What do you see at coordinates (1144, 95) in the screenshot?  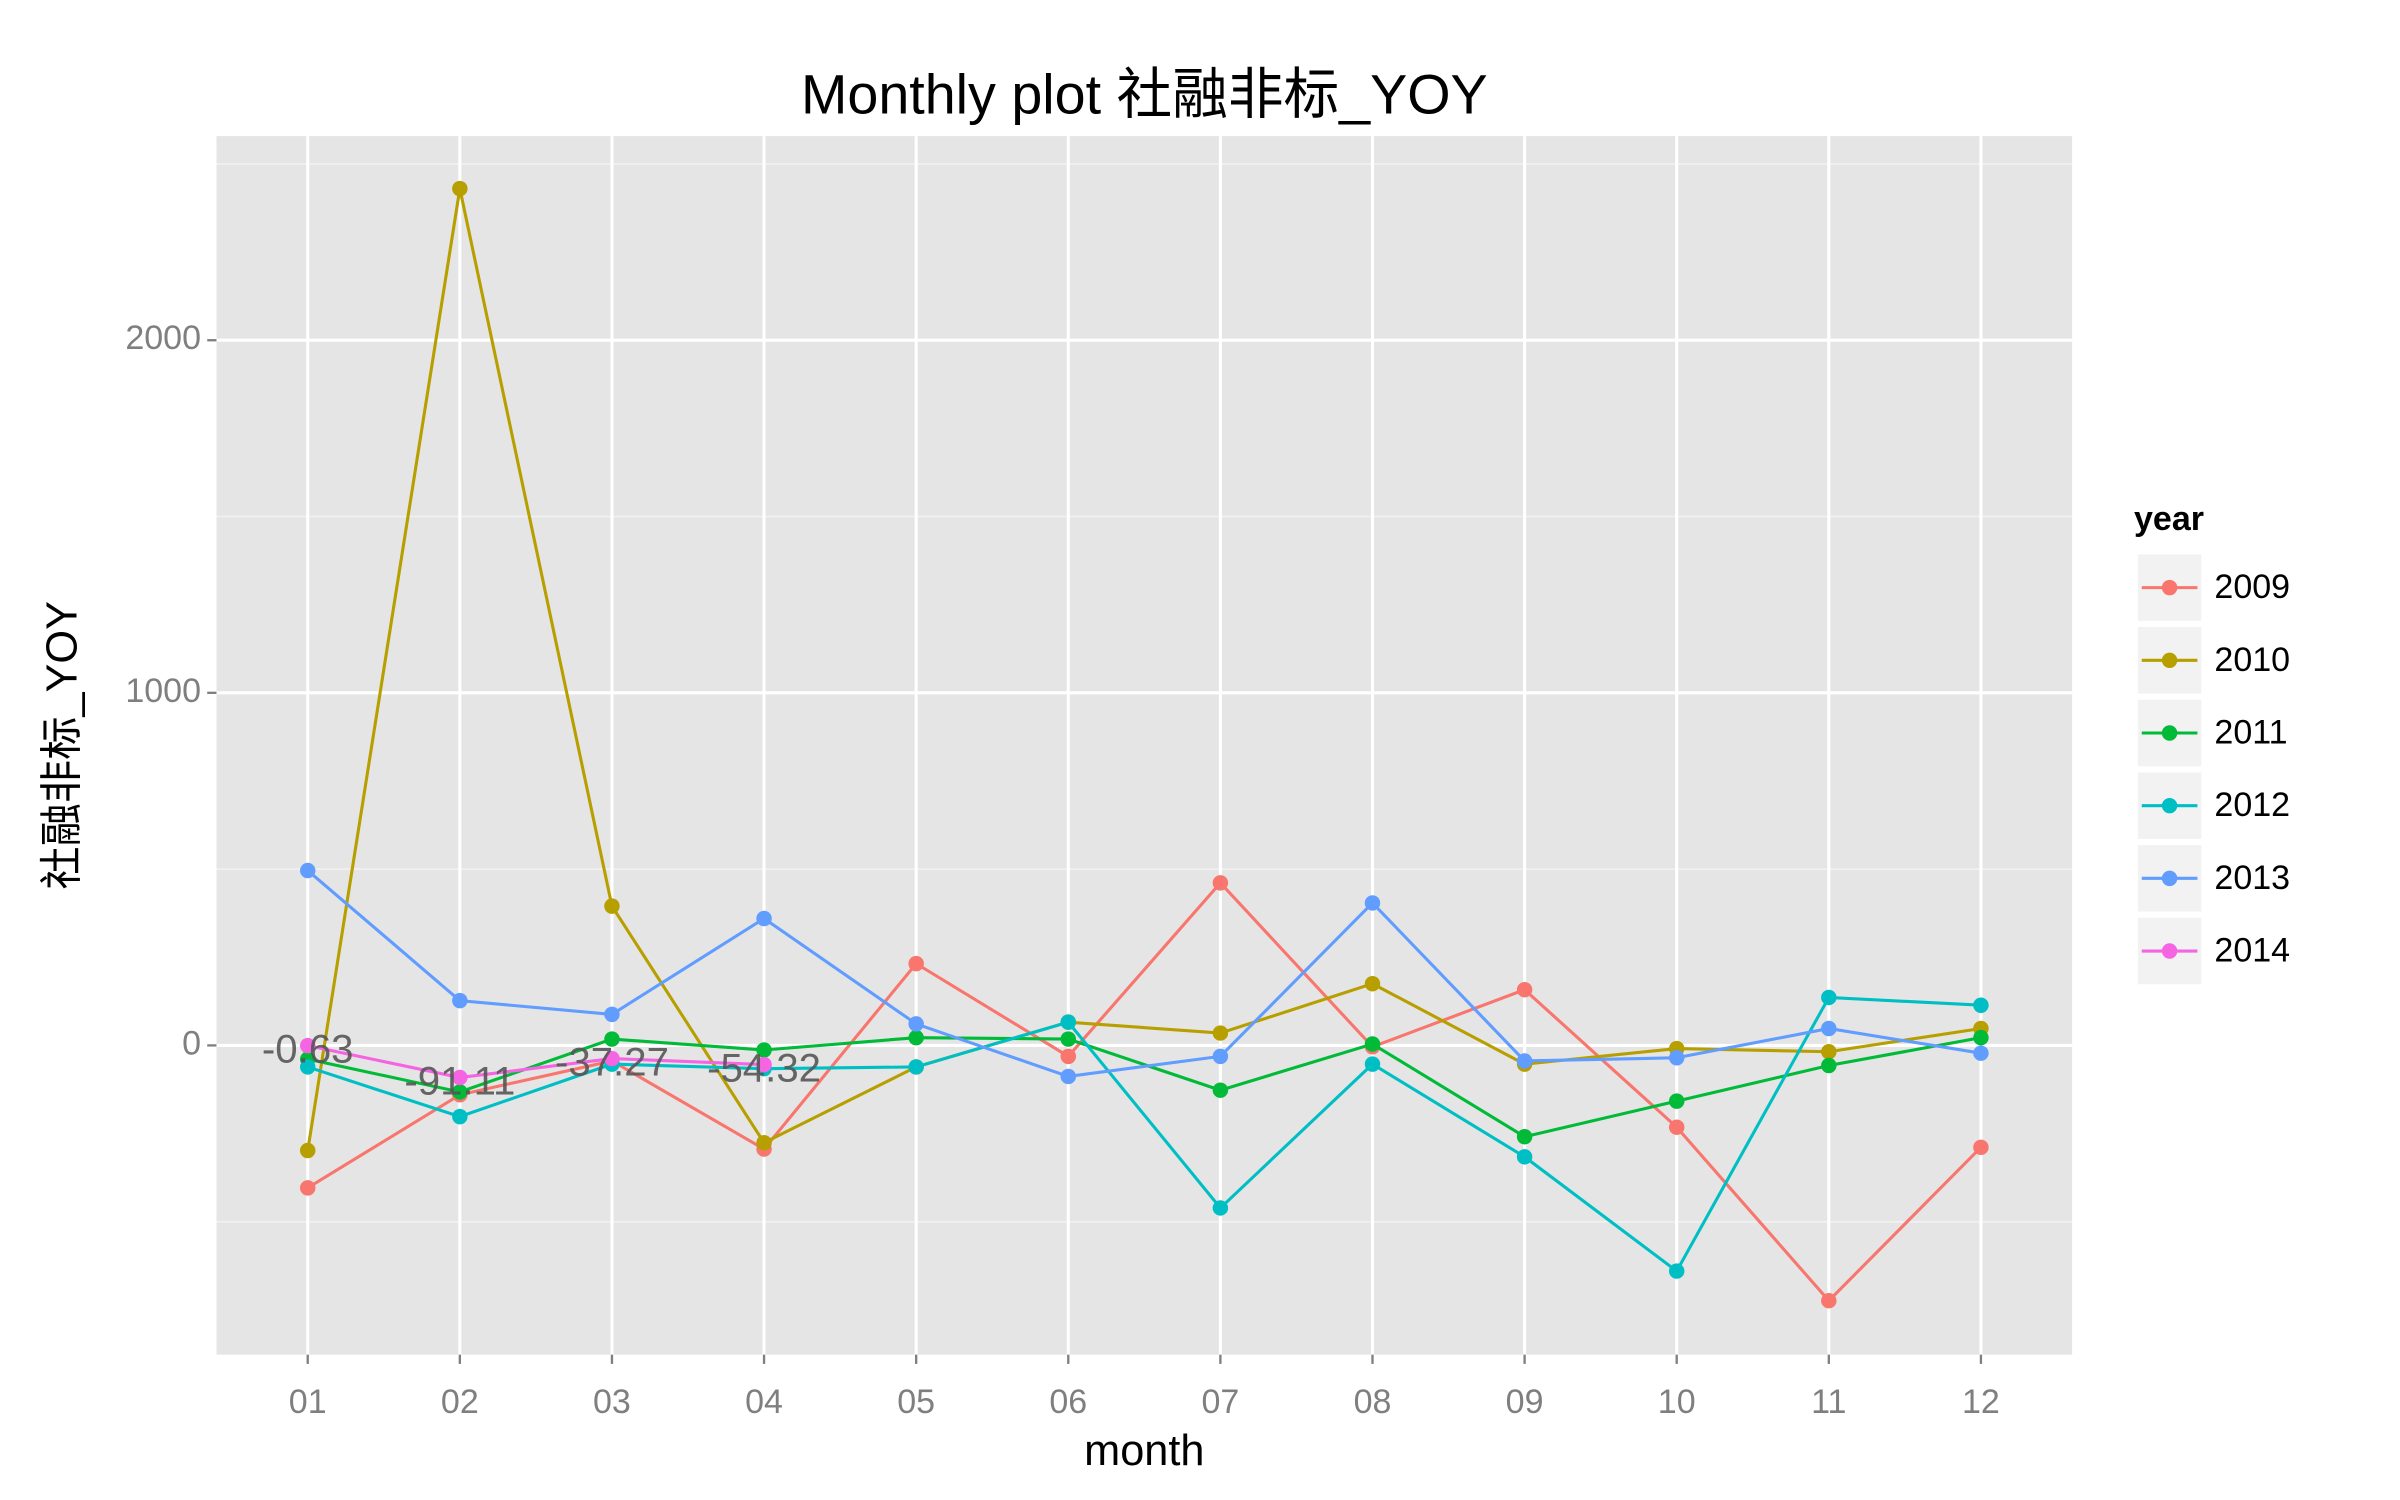 I see `chart-title: Monthly plot 社融非标_YOY` at bounding box center [1144, 95].